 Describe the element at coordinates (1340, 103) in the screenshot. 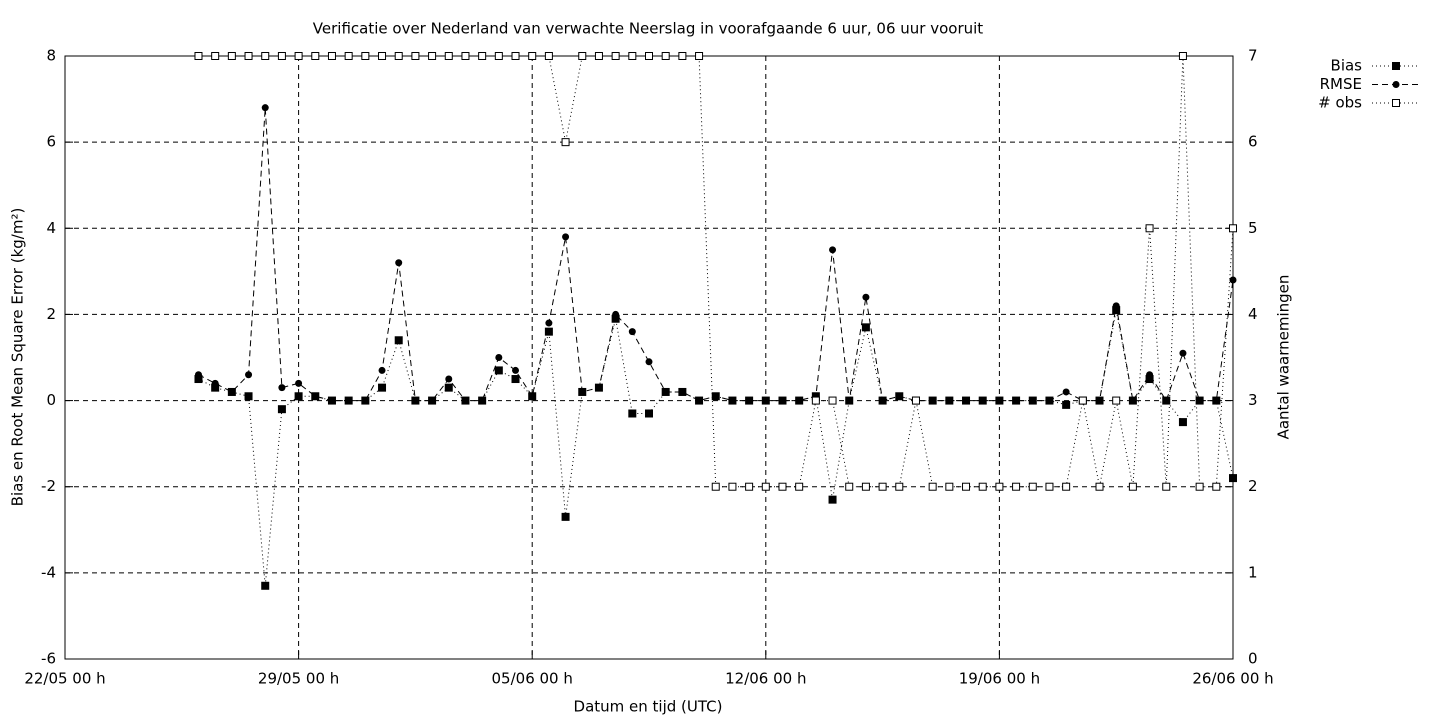

I see `legend-label: # obs` at that location.